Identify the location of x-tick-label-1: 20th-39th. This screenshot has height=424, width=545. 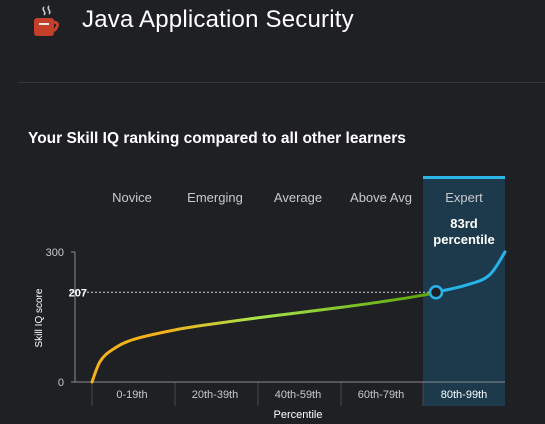
(215, 395).